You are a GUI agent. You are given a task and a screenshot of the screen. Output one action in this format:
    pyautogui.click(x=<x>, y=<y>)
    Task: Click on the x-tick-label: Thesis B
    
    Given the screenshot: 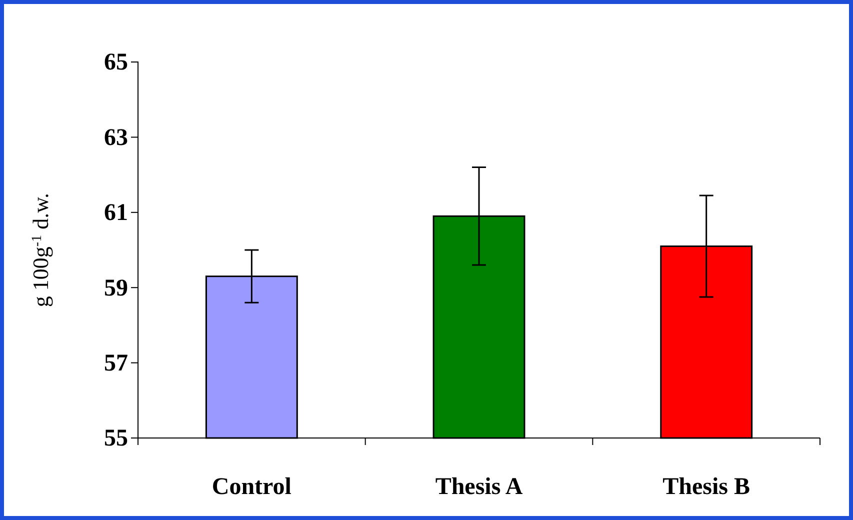 What is the action you would take?
    pyautogui.click(x=706, y=487)
    